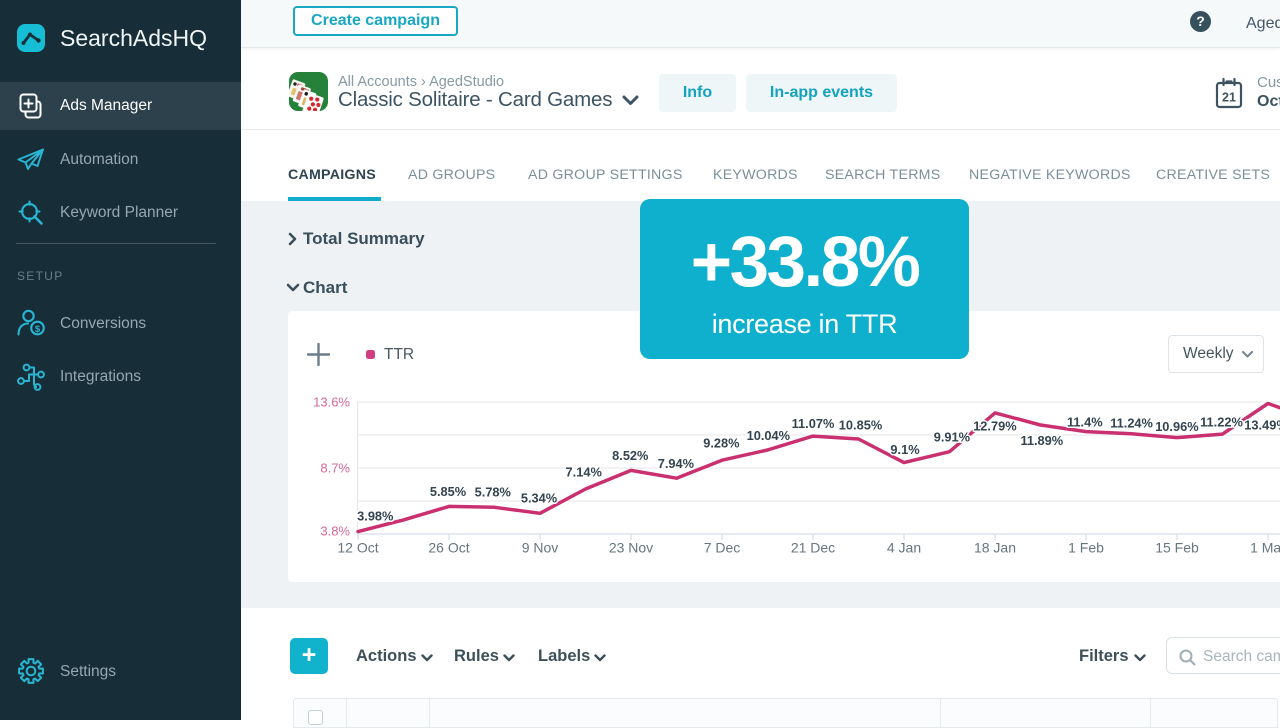 This screenshot has height=728, width=1280. Describe the element at coordinates (1229, 98) in the screenshot. I see `svg-text: 21` at that location.